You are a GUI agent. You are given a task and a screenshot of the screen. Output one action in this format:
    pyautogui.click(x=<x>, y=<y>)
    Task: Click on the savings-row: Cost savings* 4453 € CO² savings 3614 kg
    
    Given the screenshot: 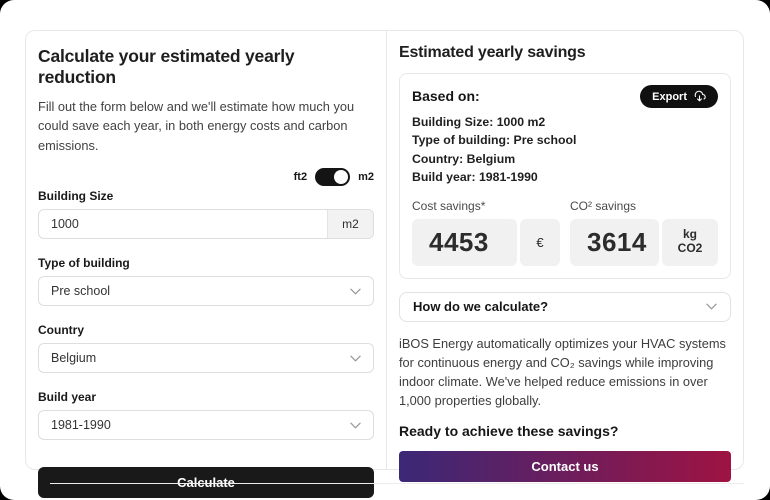 What is the action you would take?
    pyautogui.click(x=565, y=232)
    